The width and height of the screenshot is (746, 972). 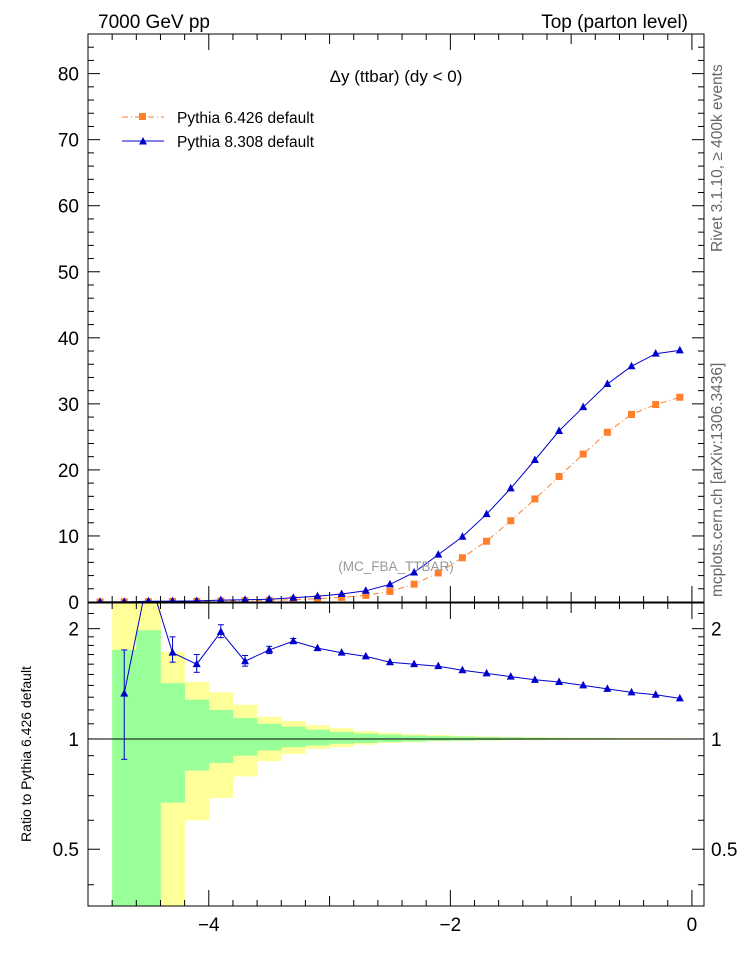 What do you see at coordinates (401, 651) in the screenshot?
I see `ratio-line-pythia8` at bounding box center [401, 651].